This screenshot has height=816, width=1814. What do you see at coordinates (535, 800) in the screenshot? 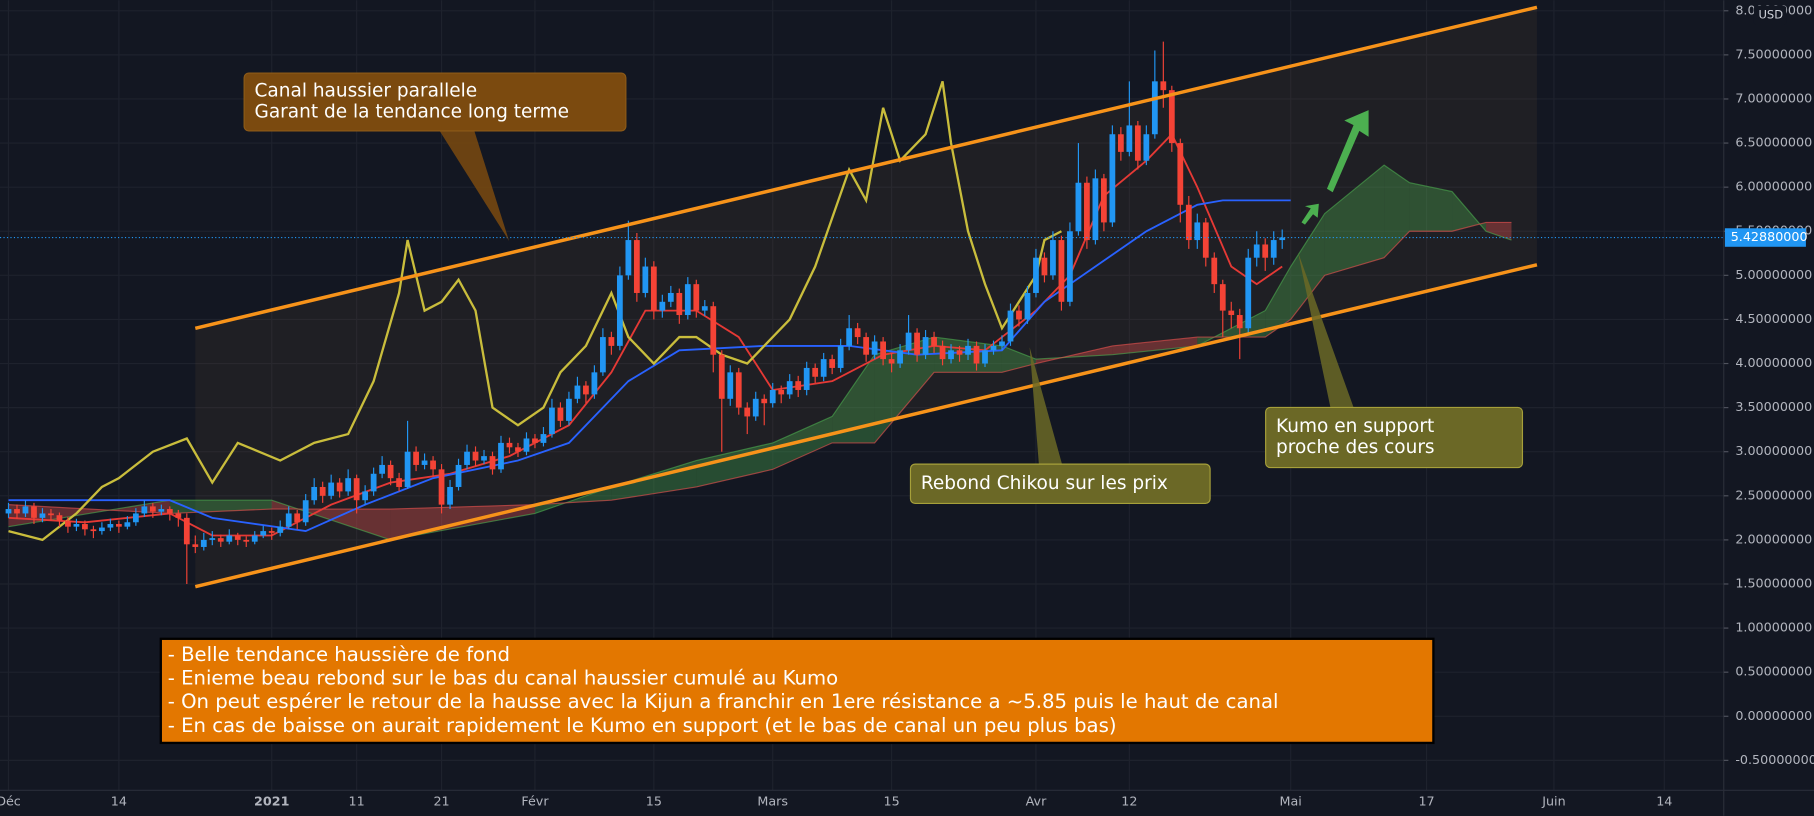
I see `x-tick-label: Févr` at bounding box center [535, 800].